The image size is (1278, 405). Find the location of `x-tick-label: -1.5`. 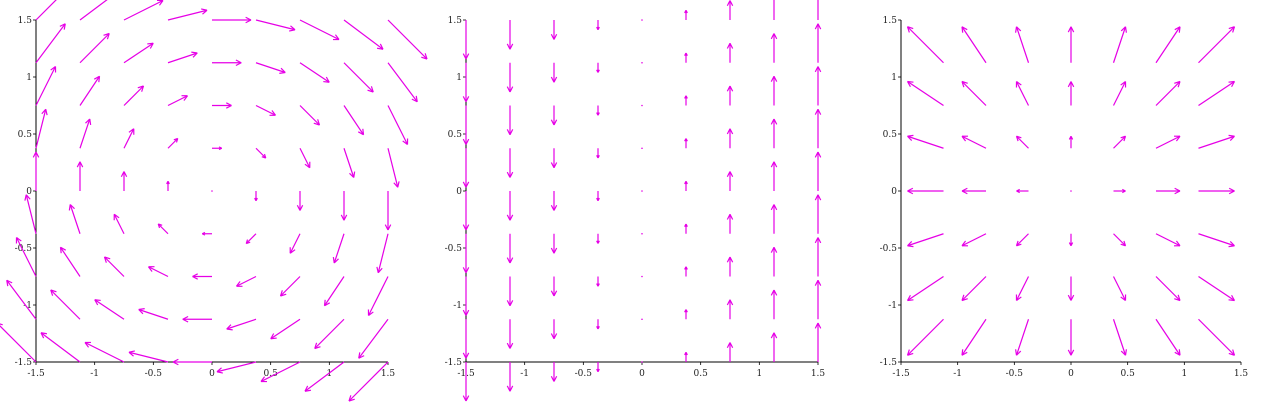

x-tick-label: -1.5 is located at coordinates (36, 374).